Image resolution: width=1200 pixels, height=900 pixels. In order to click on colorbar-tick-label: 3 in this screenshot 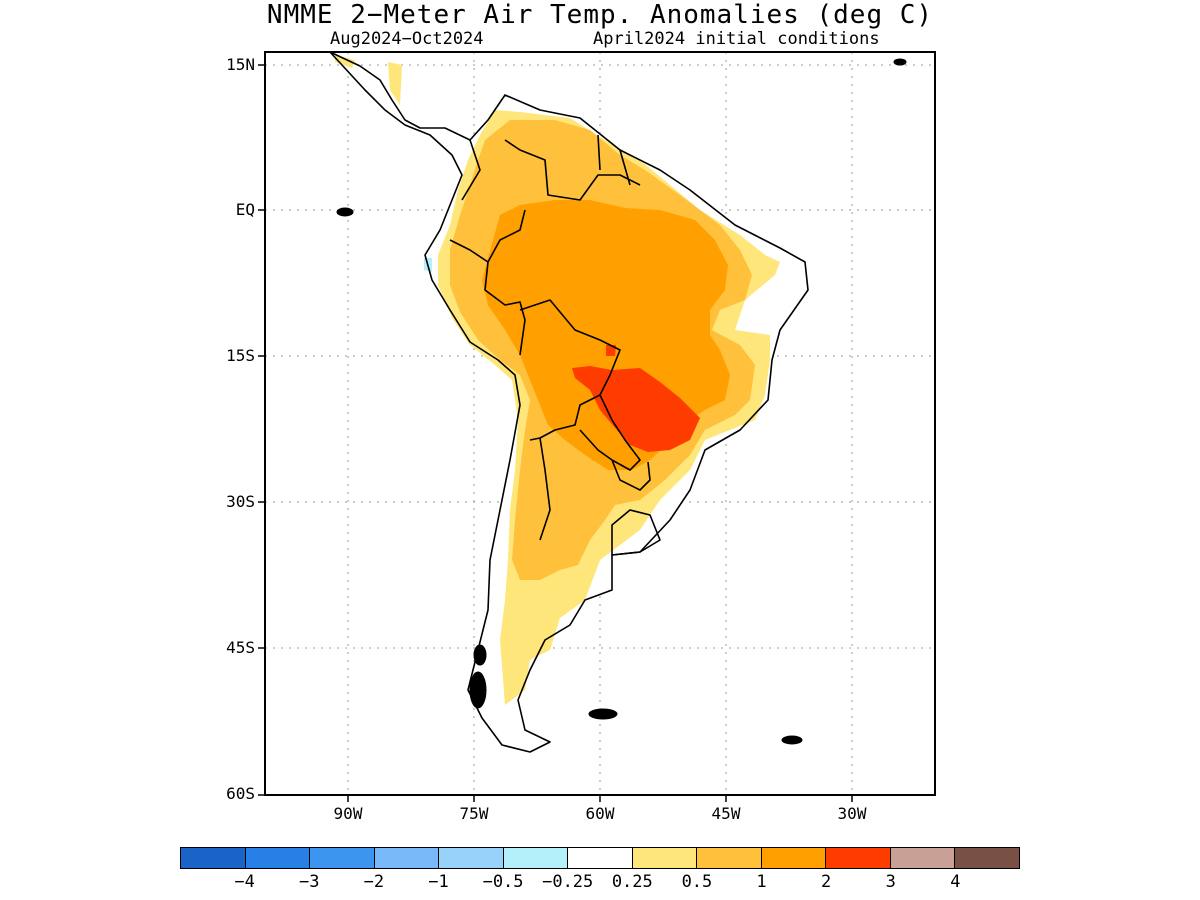, I will do `click(890, 882)`.